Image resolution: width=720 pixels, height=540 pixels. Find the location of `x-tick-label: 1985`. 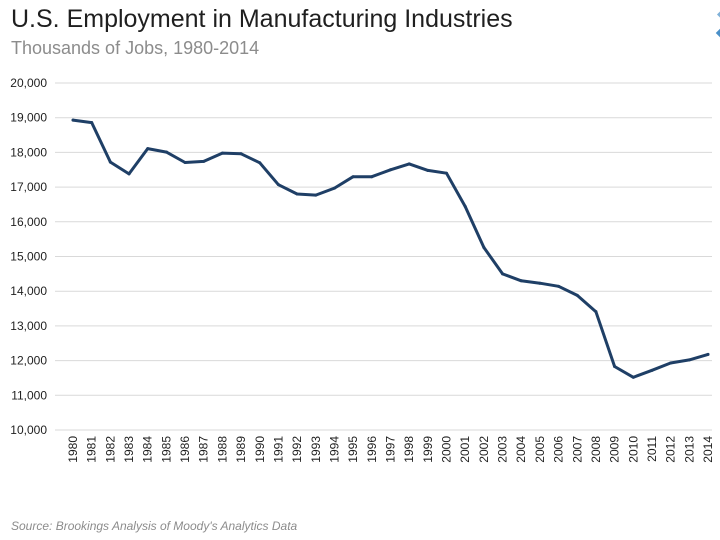

x-tick-label: 1985 is located at coordinates (166, 449).